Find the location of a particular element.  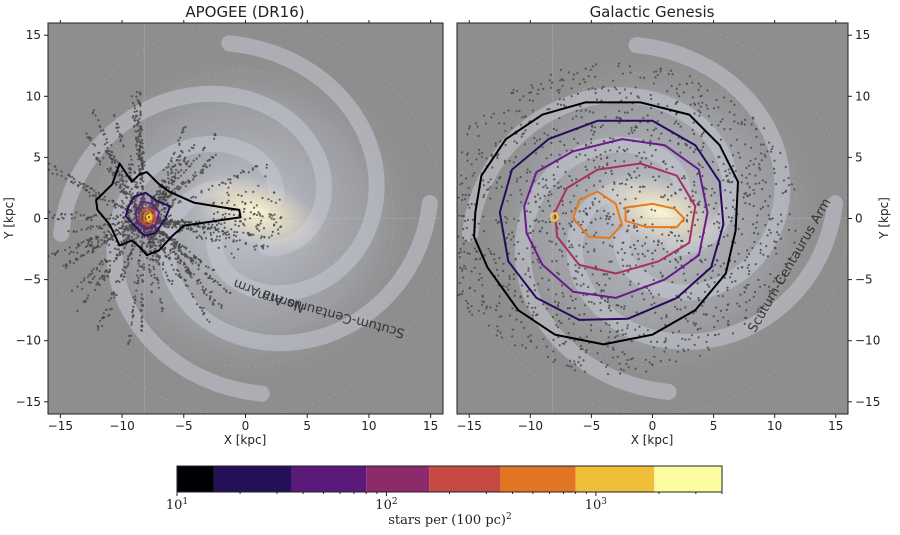

colorbar-bin is located at coordinates (538, 479).